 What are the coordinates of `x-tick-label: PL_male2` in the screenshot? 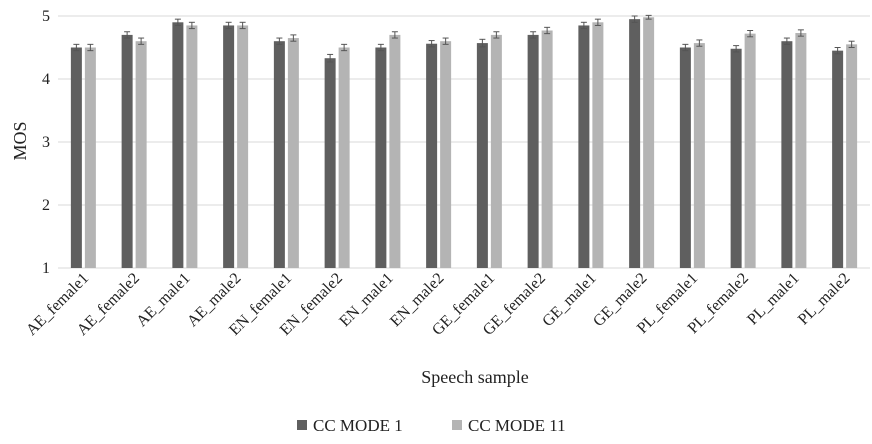 It's located at (824, 299).